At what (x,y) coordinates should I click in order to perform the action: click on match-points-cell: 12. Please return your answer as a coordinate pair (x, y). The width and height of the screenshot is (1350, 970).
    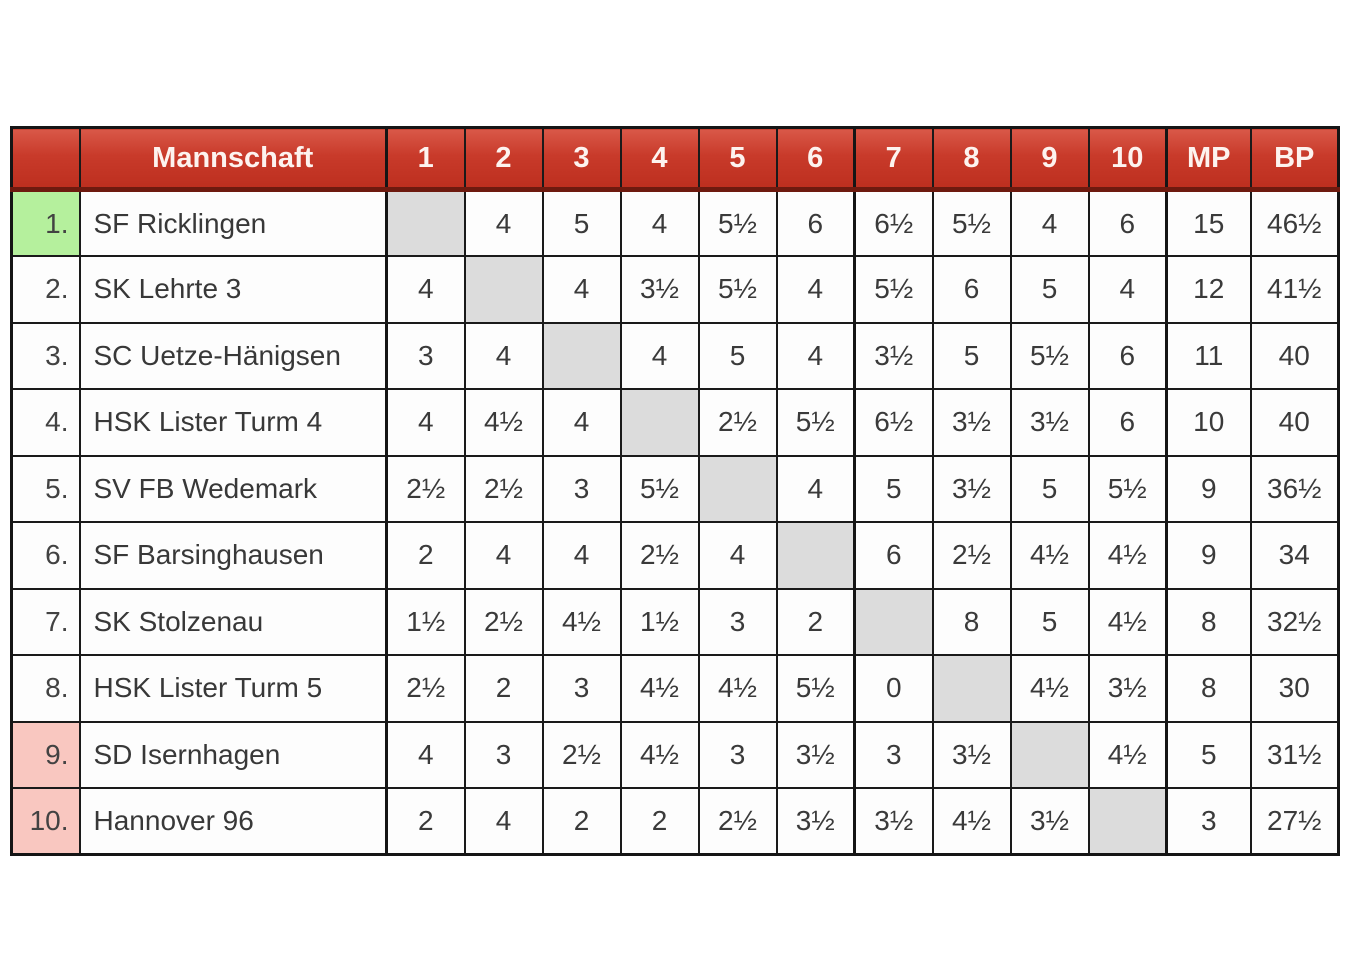
    Looking at the image, I should click on (1208, 289).